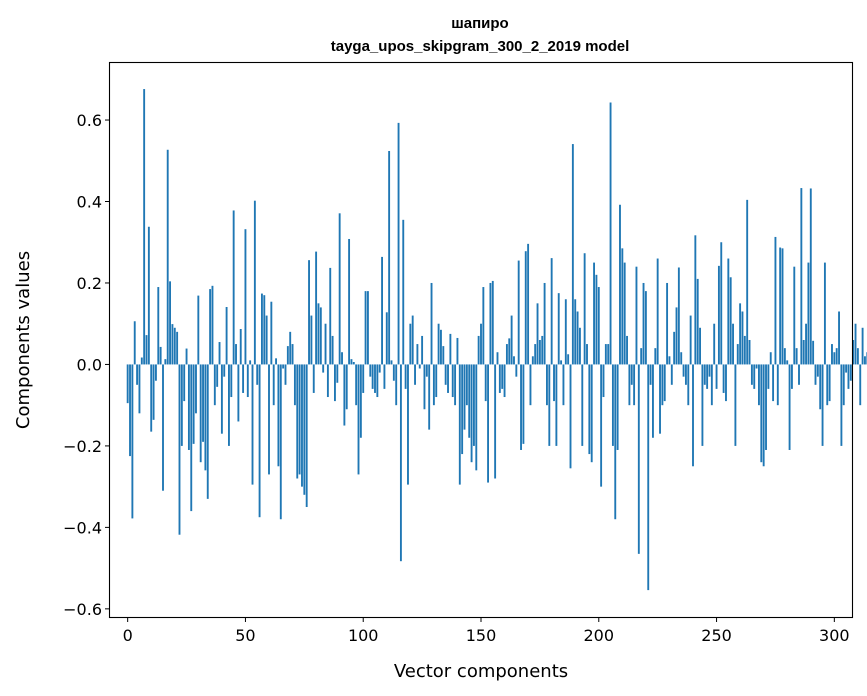 This screenshot has width=867, height=696. I want to click on chart-title: шапиро, so click(479, 23).